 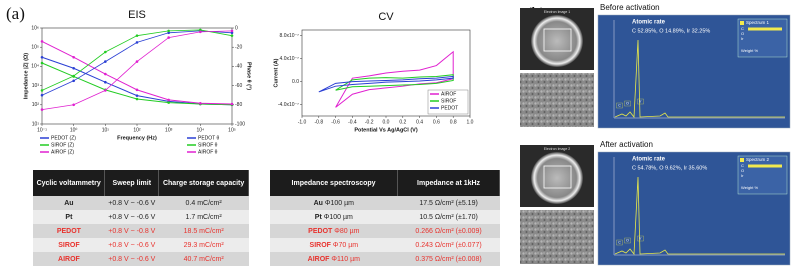 I want to click on rate-text: C 54.78%, O 9.62%, Ir 35.60%, so click(x=669, y=168).